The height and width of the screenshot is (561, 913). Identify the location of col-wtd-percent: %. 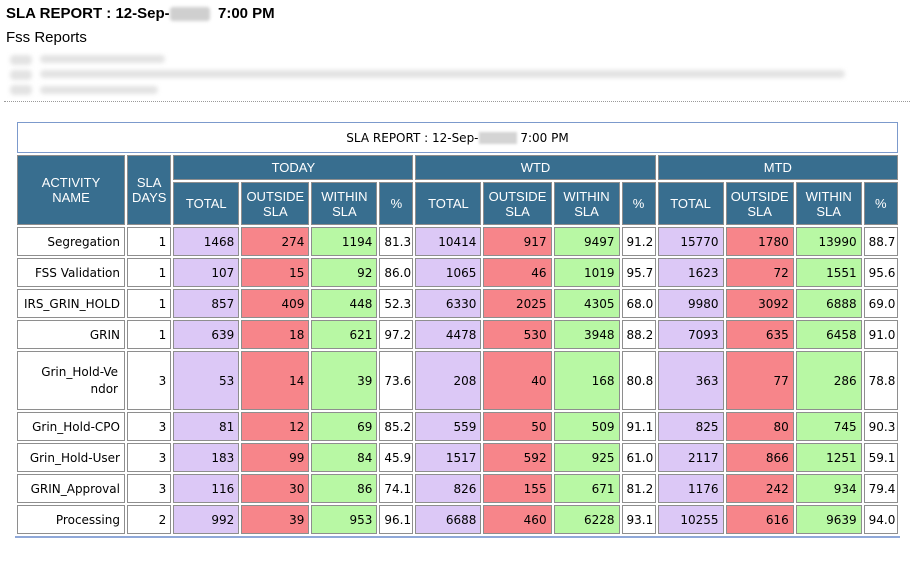
(638, 203).